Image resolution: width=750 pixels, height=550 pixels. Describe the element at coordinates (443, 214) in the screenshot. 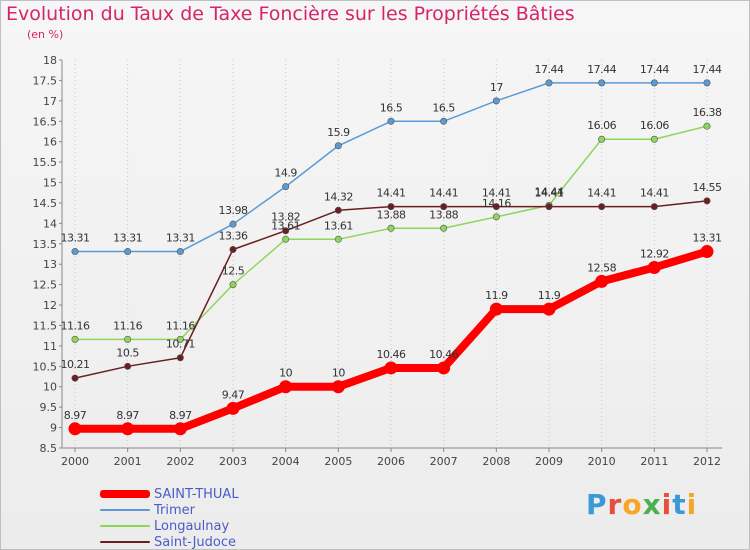

I see `data-label: 13.88` at that location.